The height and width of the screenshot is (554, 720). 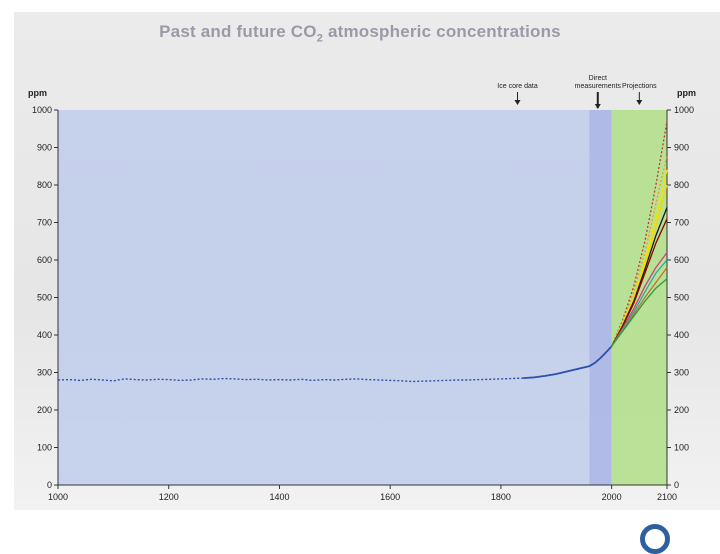 I want to click on bottom-strip, so click(x=360, y=526).